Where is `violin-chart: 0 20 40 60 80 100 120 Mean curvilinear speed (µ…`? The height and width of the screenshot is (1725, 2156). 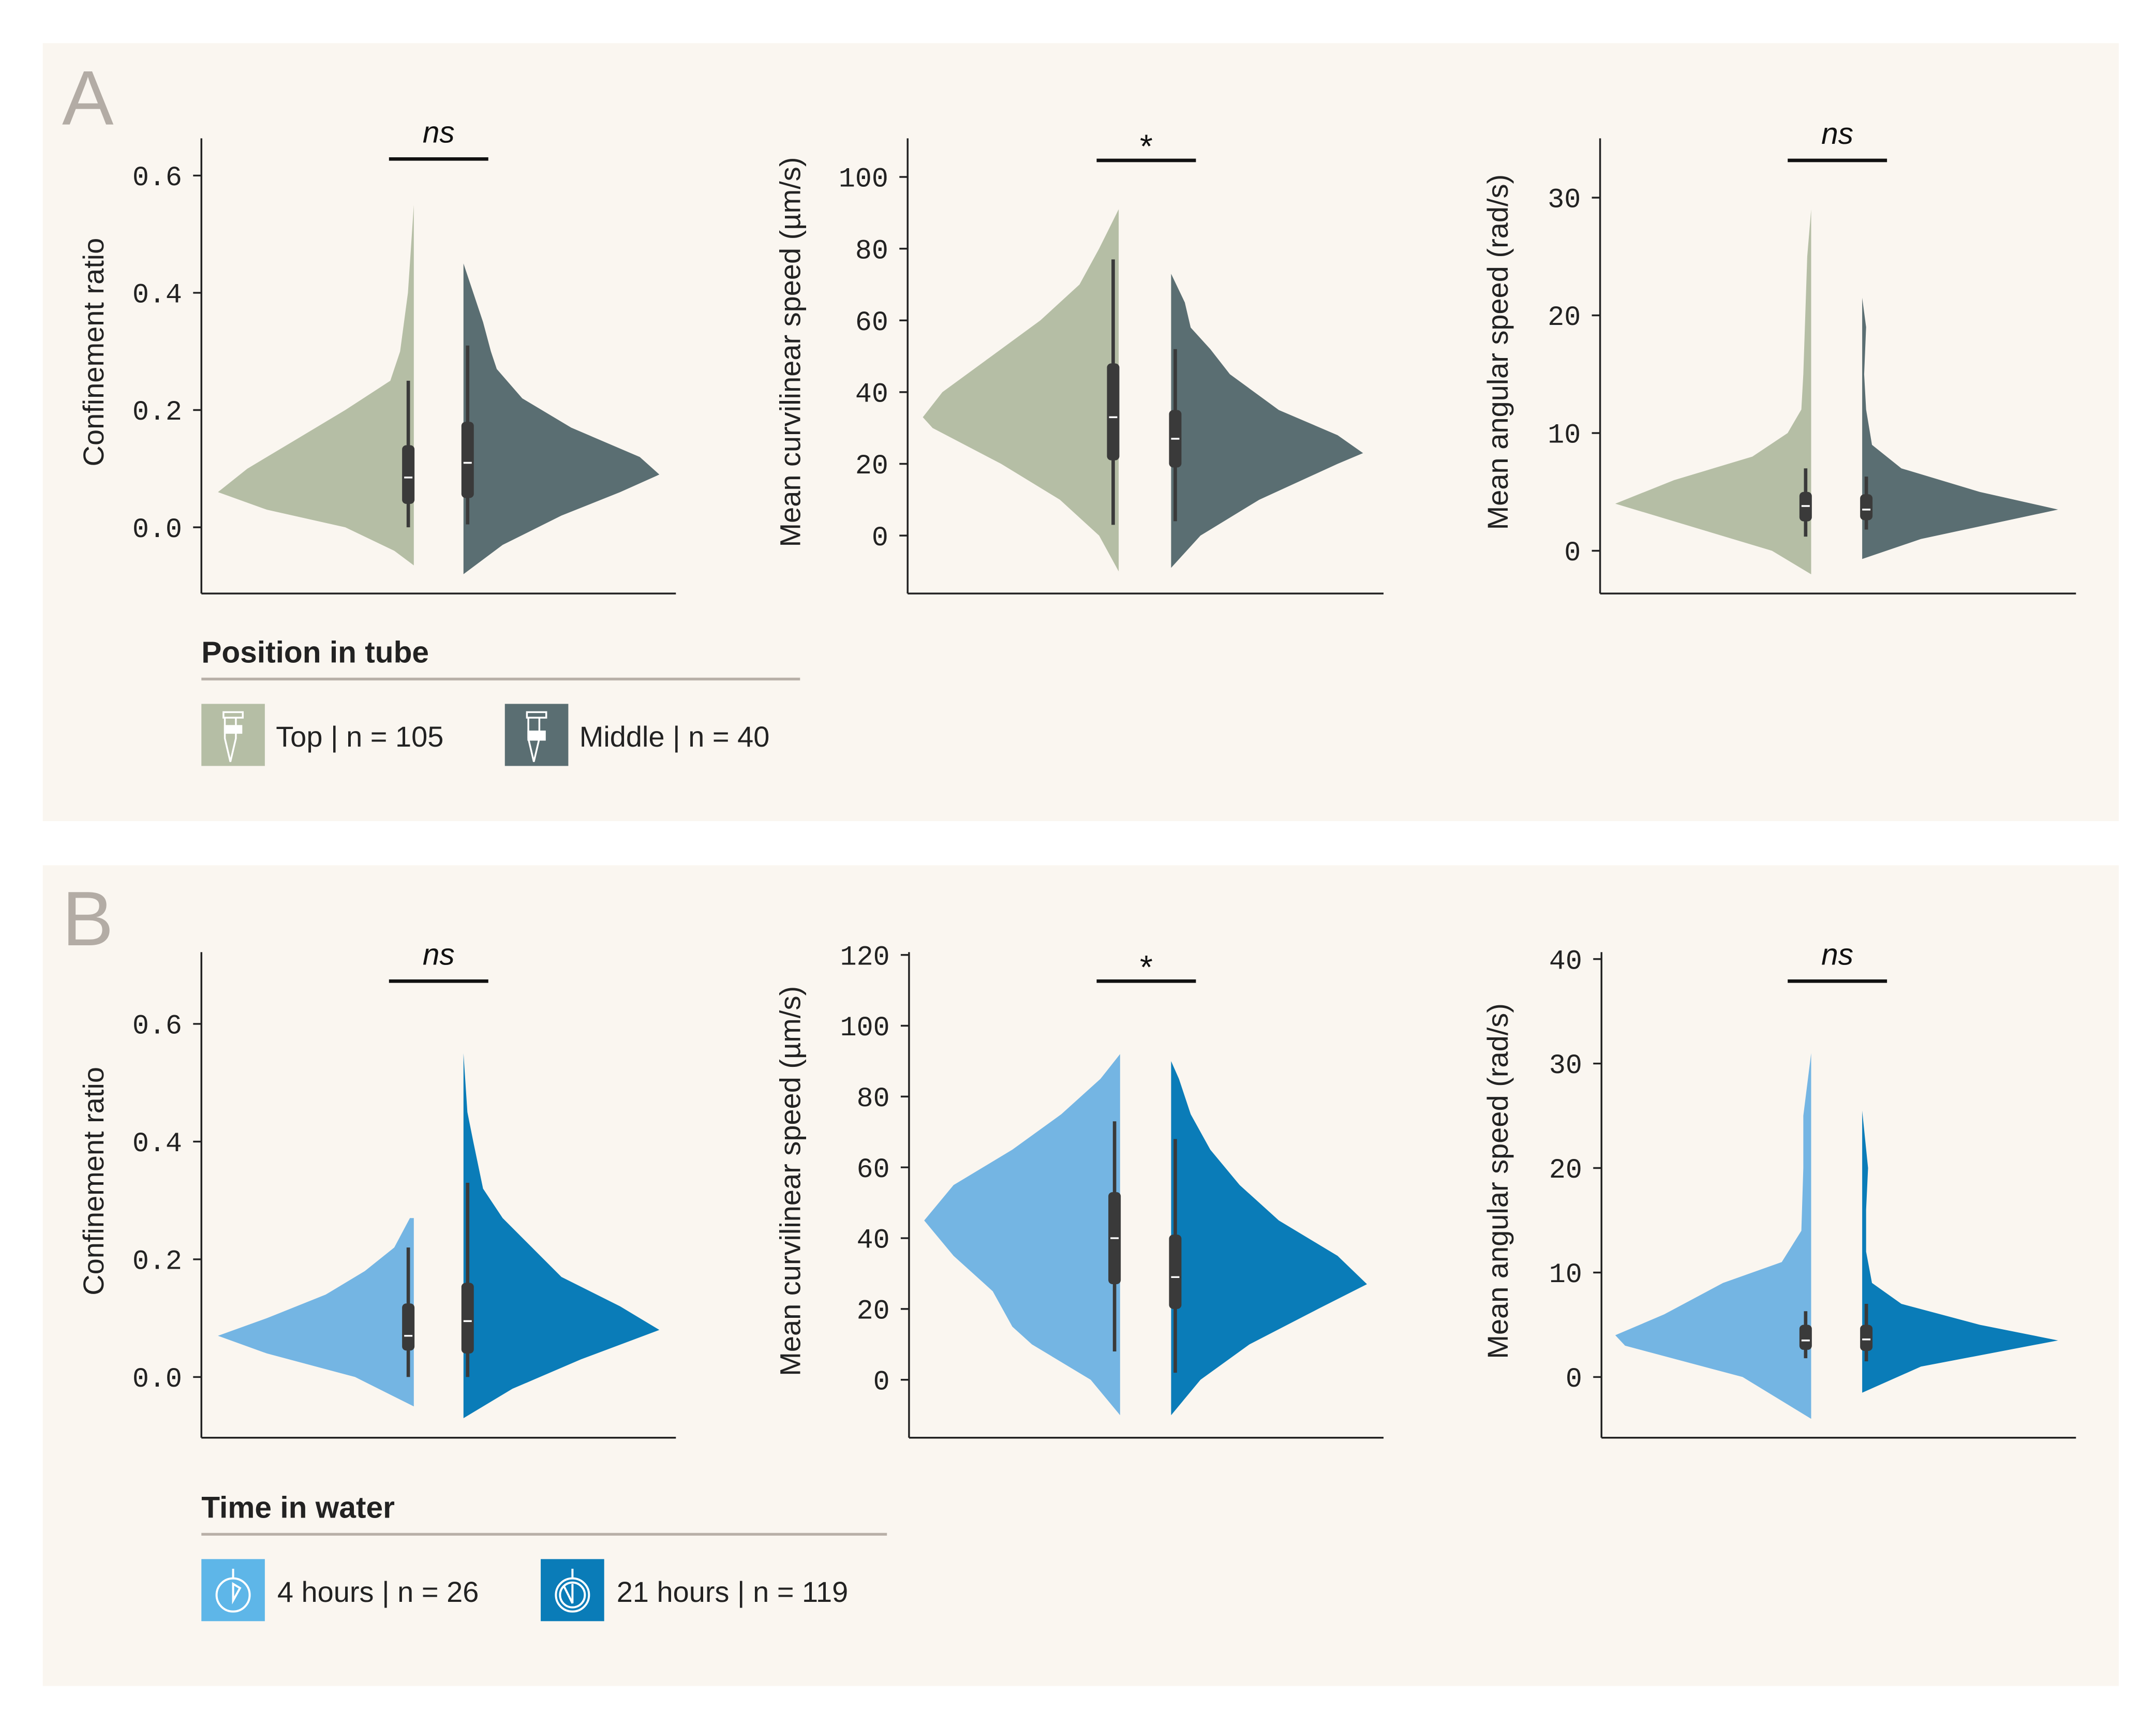 violin-chart: 0 20 40 60 80 100 120 Mean curvilinear speed (µ… is located at coordinates (1079, 1190).